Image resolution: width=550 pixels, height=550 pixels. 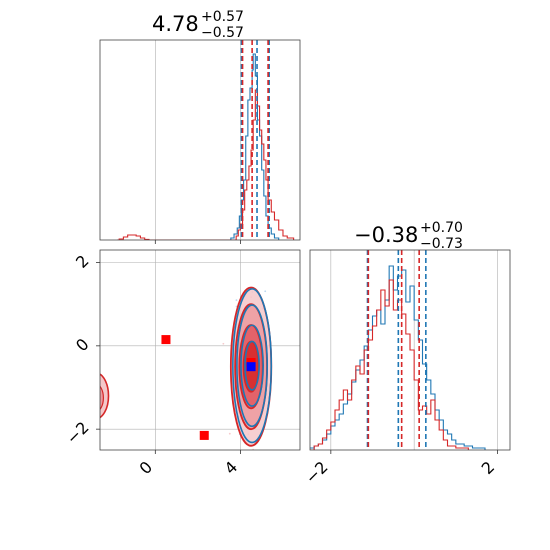 I want to click on hist-1-title-minus: −0.57, so click(x=222, y=33).